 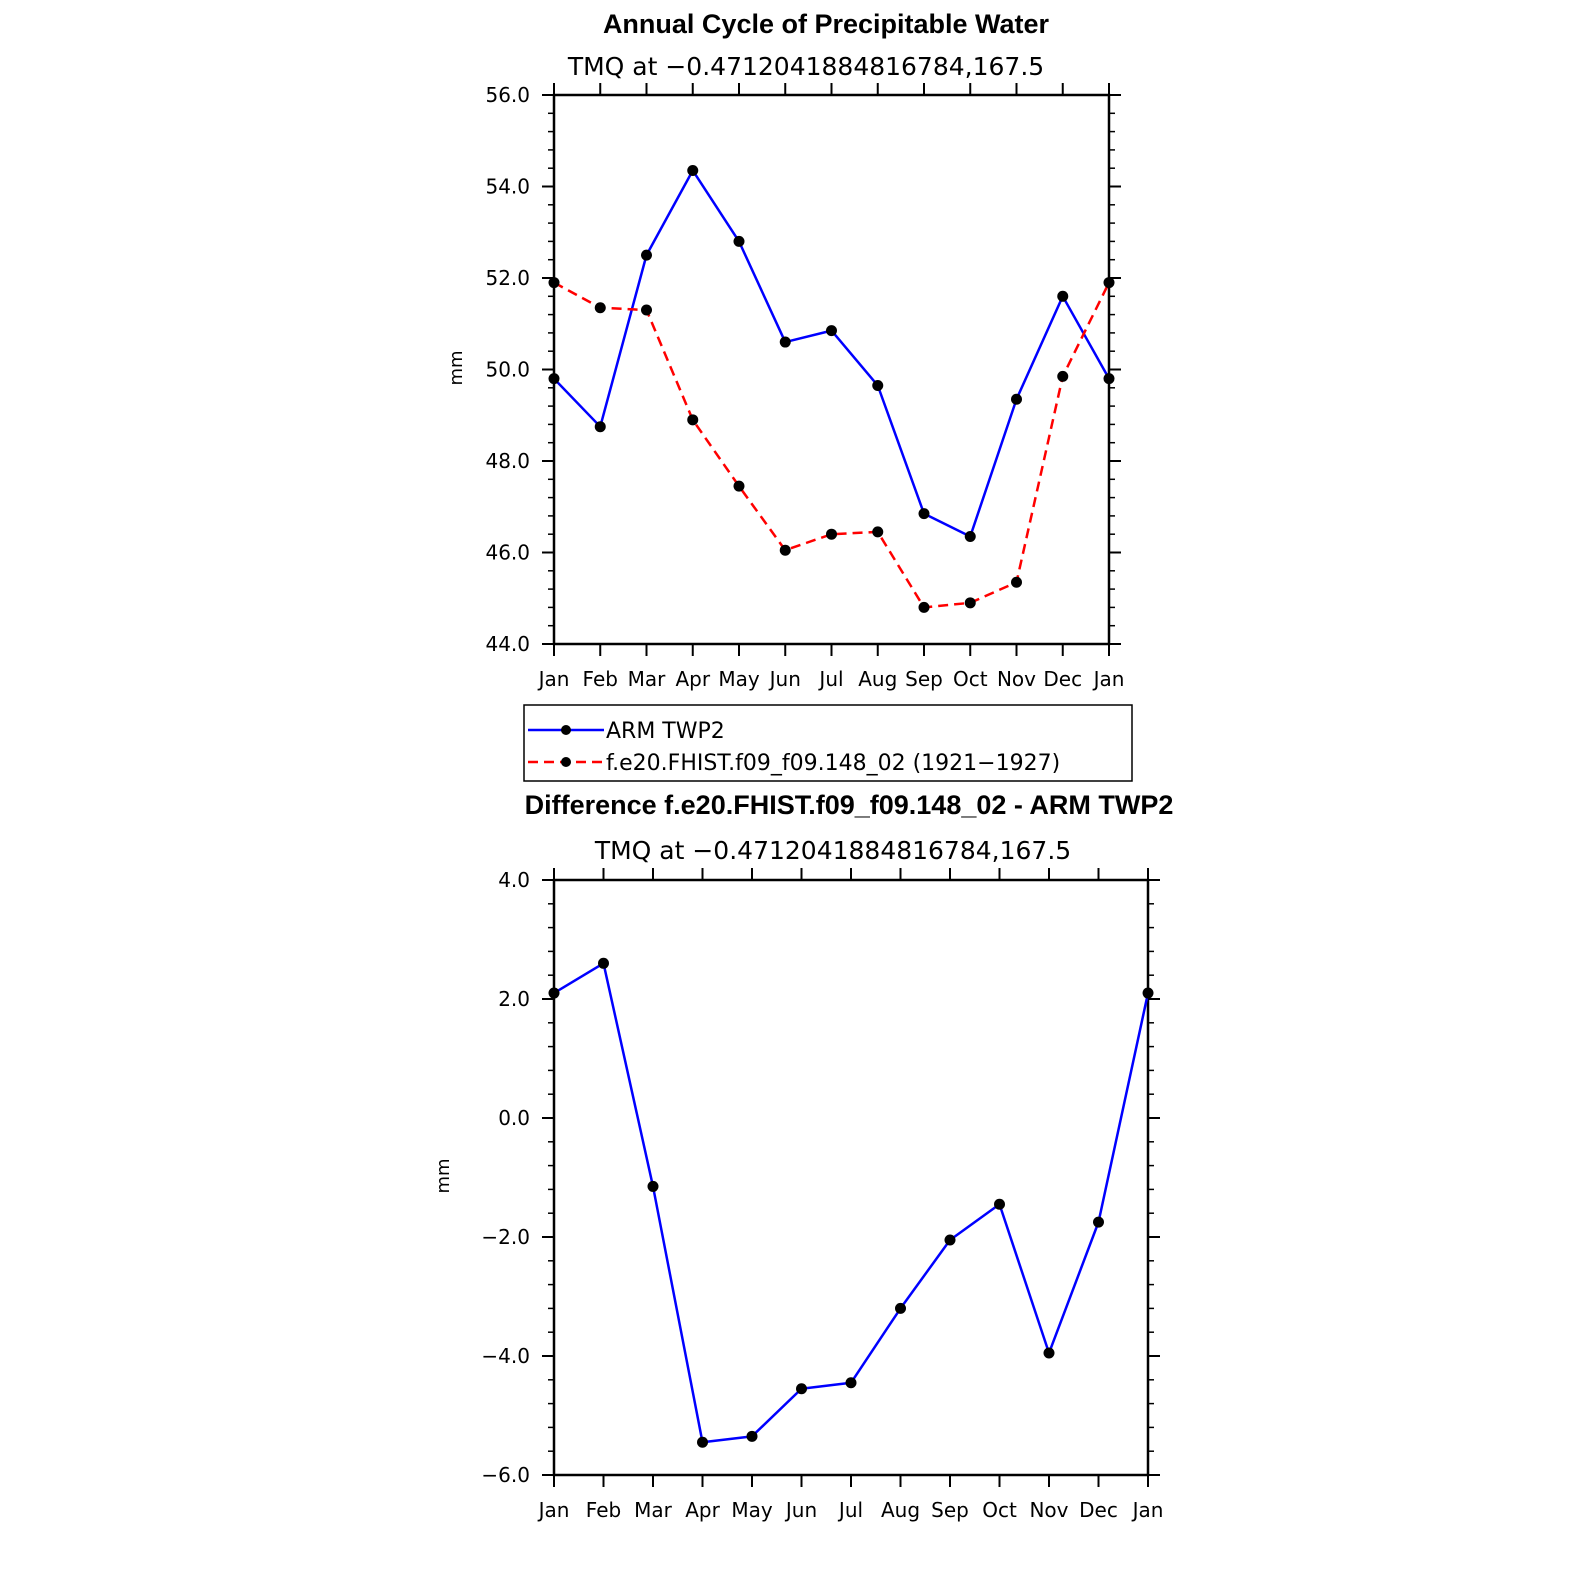 I want to click on legend-item-arm: ARM TWP2, so click(x=626, y=731).